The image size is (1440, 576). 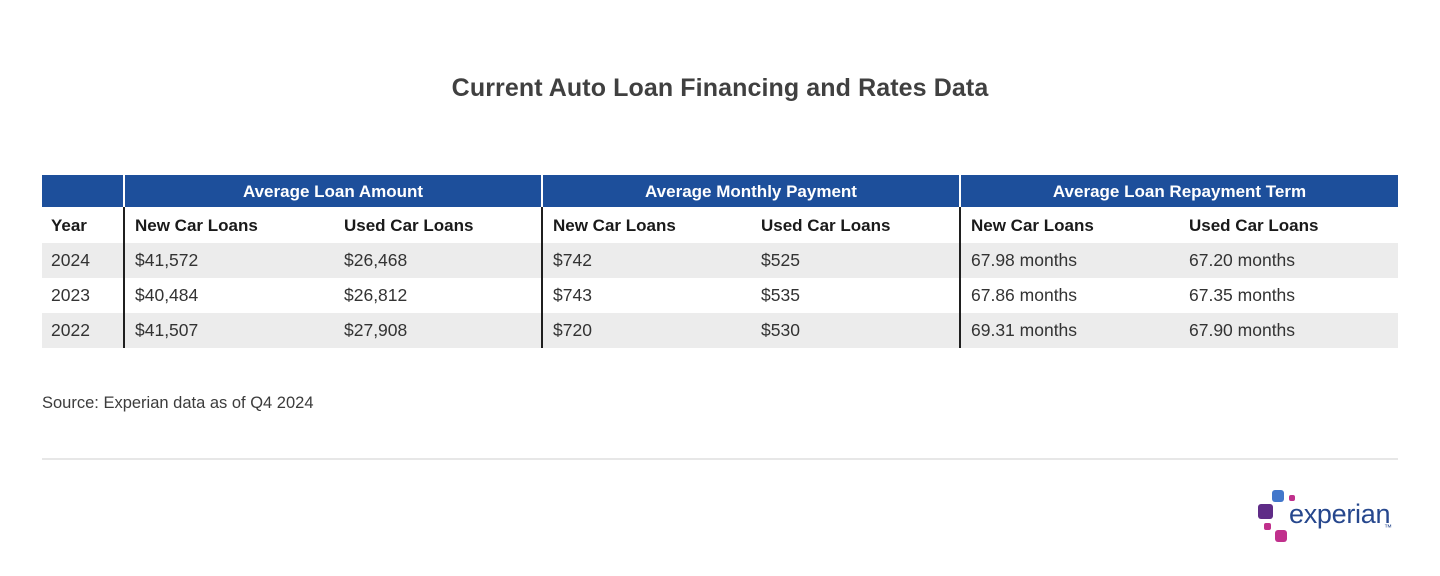 What do you see at coordinates (855, 225) in the screenshot?
I see `column-header-used-car-loans-payment: Used Car Loans` at bounding box center [855, 225].